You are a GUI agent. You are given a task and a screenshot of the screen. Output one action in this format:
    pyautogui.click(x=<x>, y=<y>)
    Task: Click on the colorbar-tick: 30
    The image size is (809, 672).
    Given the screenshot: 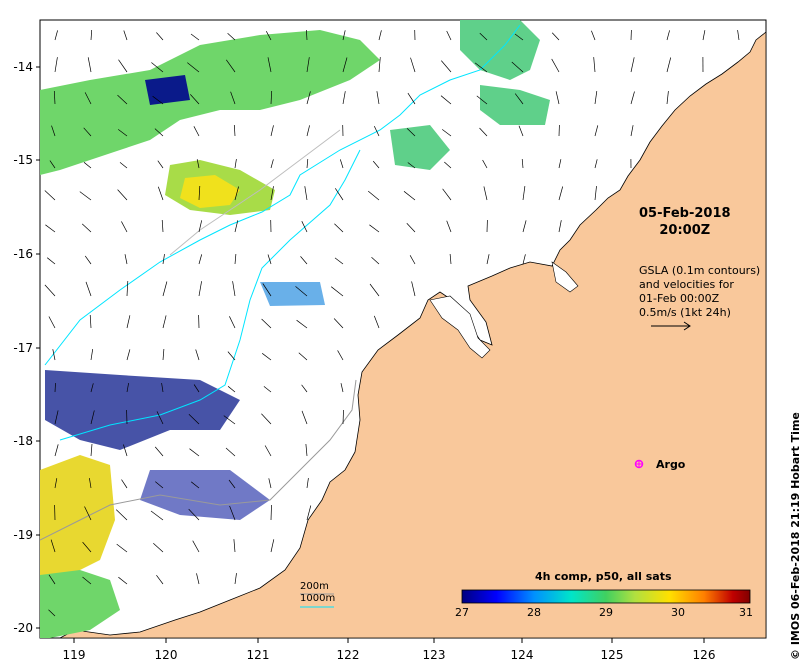 What is the action you would take?
    pyautogui.click(x=678, y=612)
    